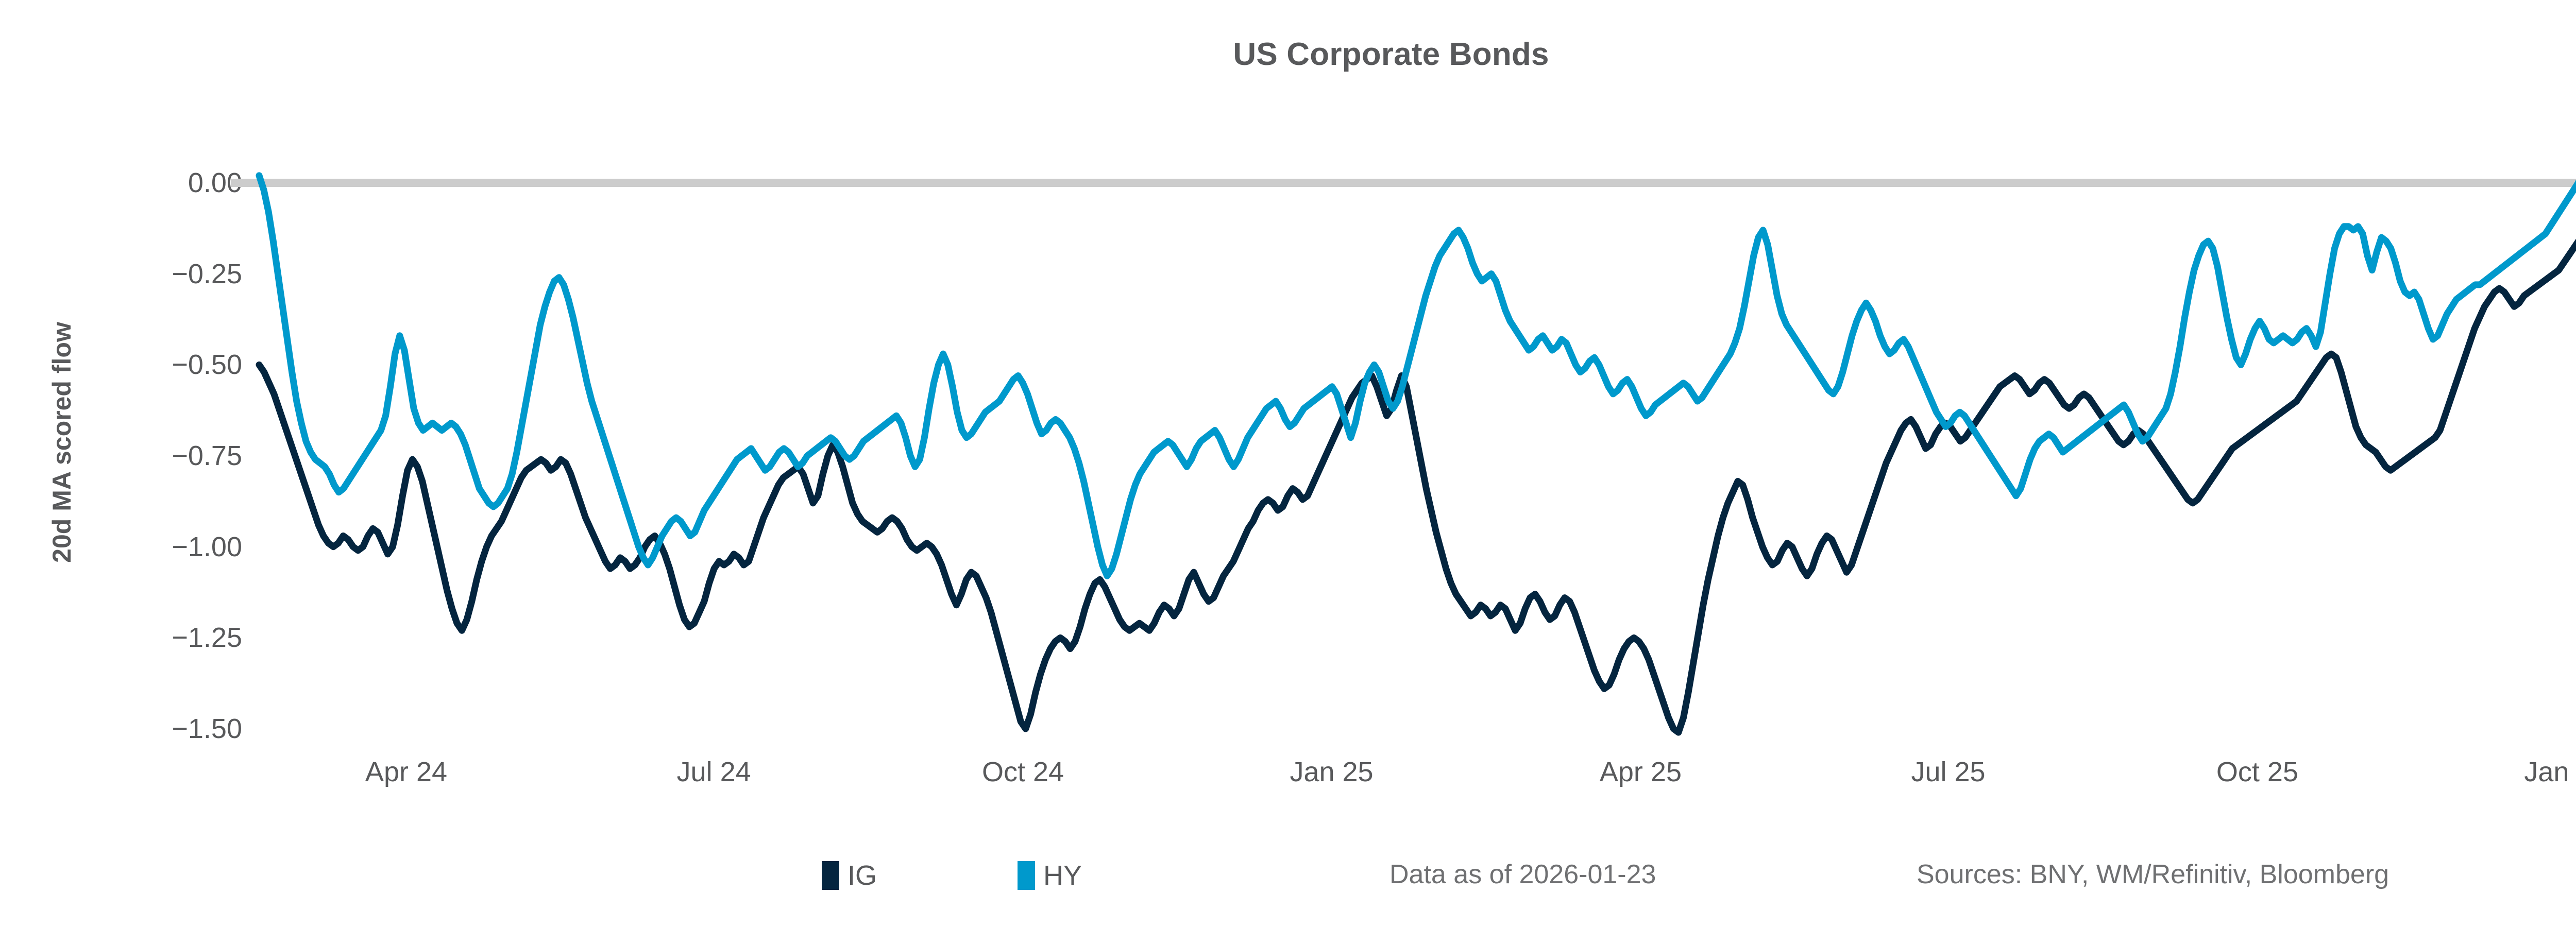  What do you see at coordinates (207, 456) in the screenshot?
I see `y-tick-label: −0.75` at bounding box center [207, 456].